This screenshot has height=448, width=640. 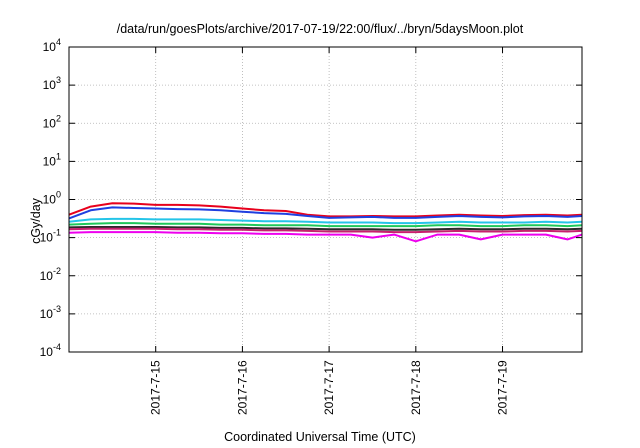 What do you see at coordinates (156, 387) in the screenshot?
I see `x-tick-label: 2017-7-15` at bounding box center [156, 387].